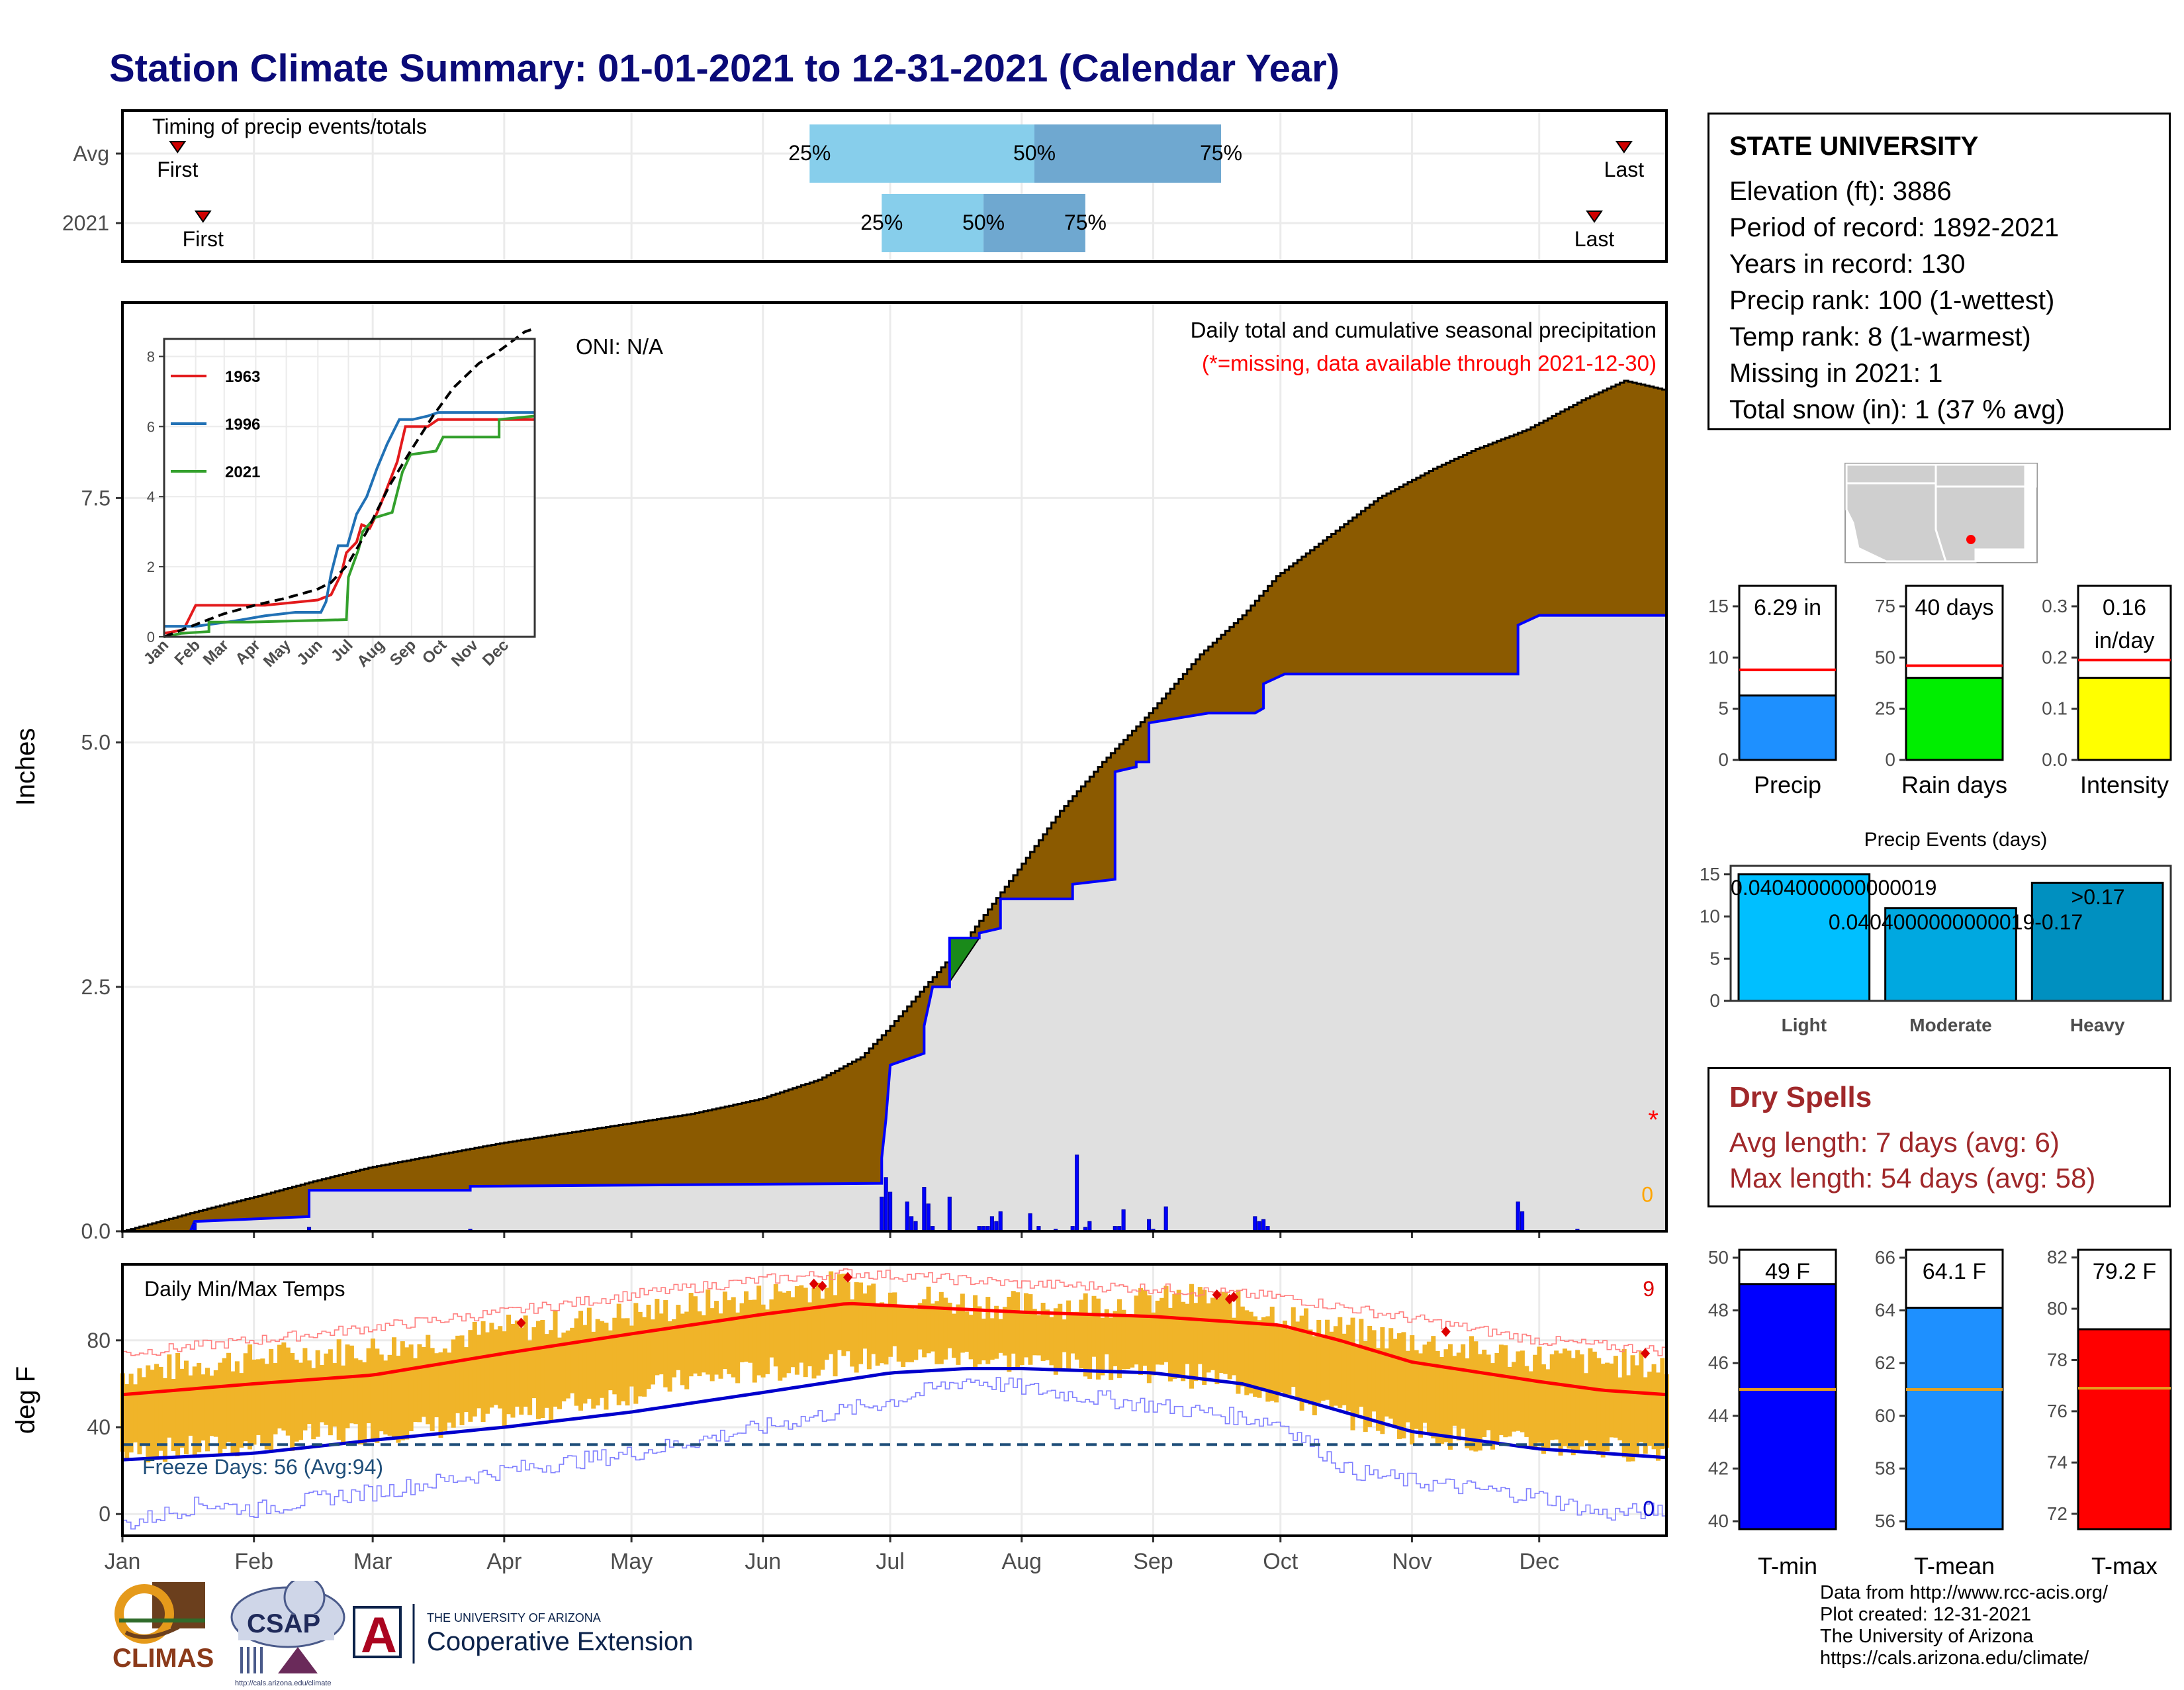 Image resolution: width=2184 pixels, height=1690 pixels. I want to click on missing-data-marker: *, so click(1653, 1120).